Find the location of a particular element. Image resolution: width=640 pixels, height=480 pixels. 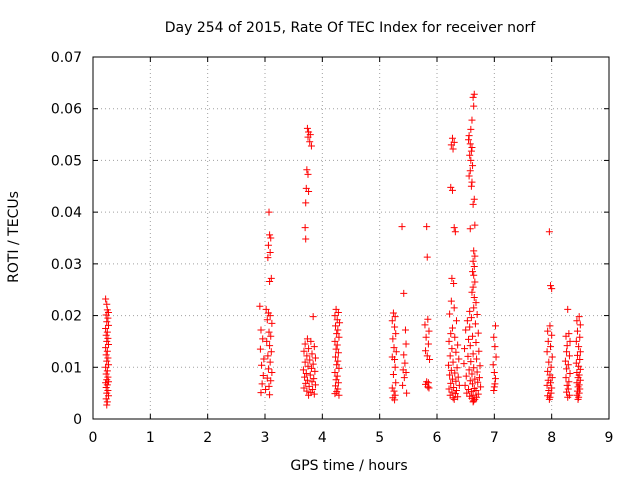

x-axis-label: GPS time / hours is located at coordinates (348, 466).